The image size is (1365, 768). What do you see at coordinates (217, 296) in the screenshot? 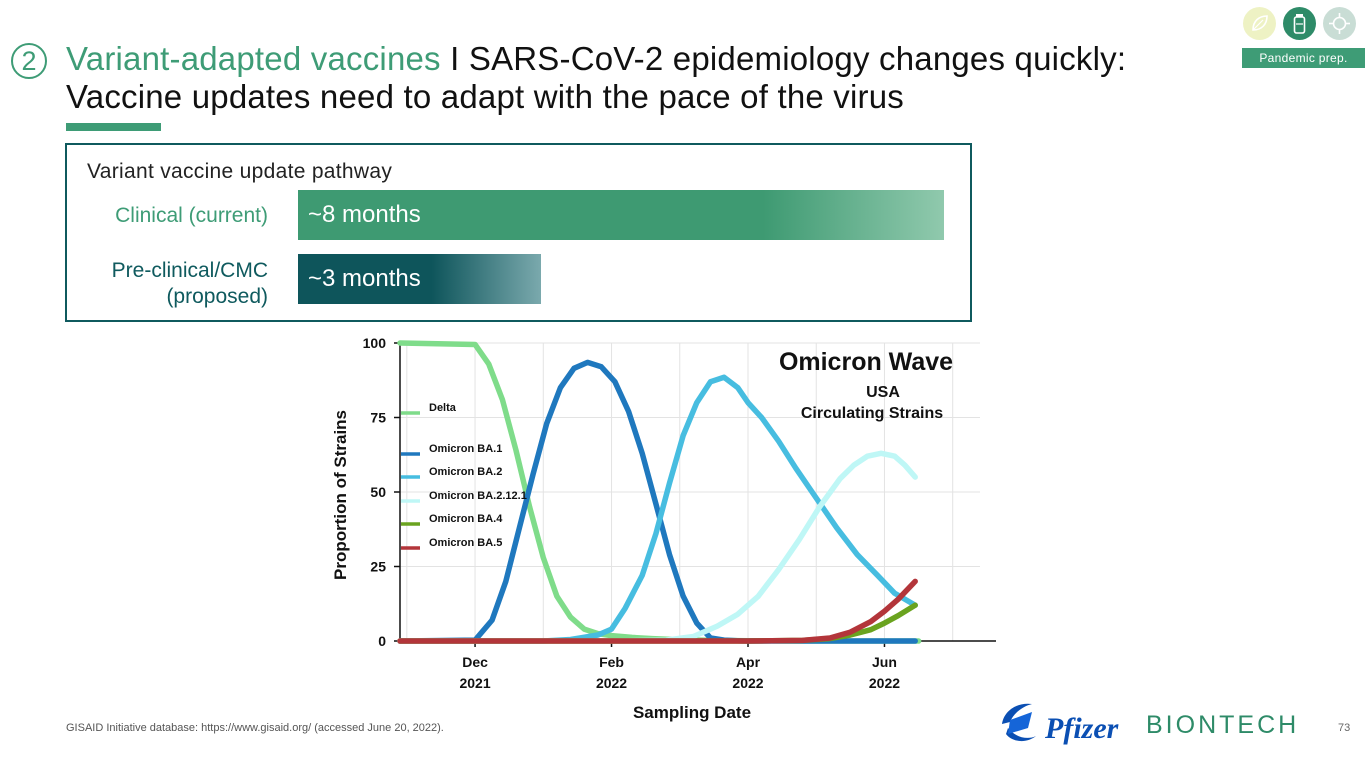
I see `preclinical-label-line2: (proposed)` at bounding box center [217, 296].